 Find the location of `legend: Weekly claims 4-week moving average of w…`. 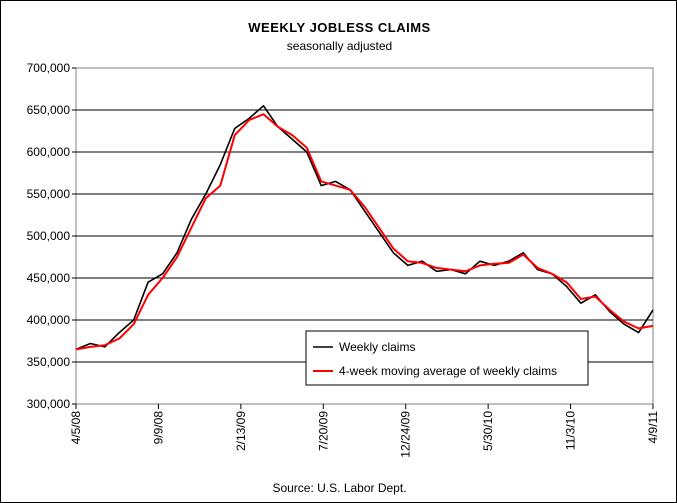

legend: Weekly claims 4-week moving average of w… is located at coordinates (447, 358).